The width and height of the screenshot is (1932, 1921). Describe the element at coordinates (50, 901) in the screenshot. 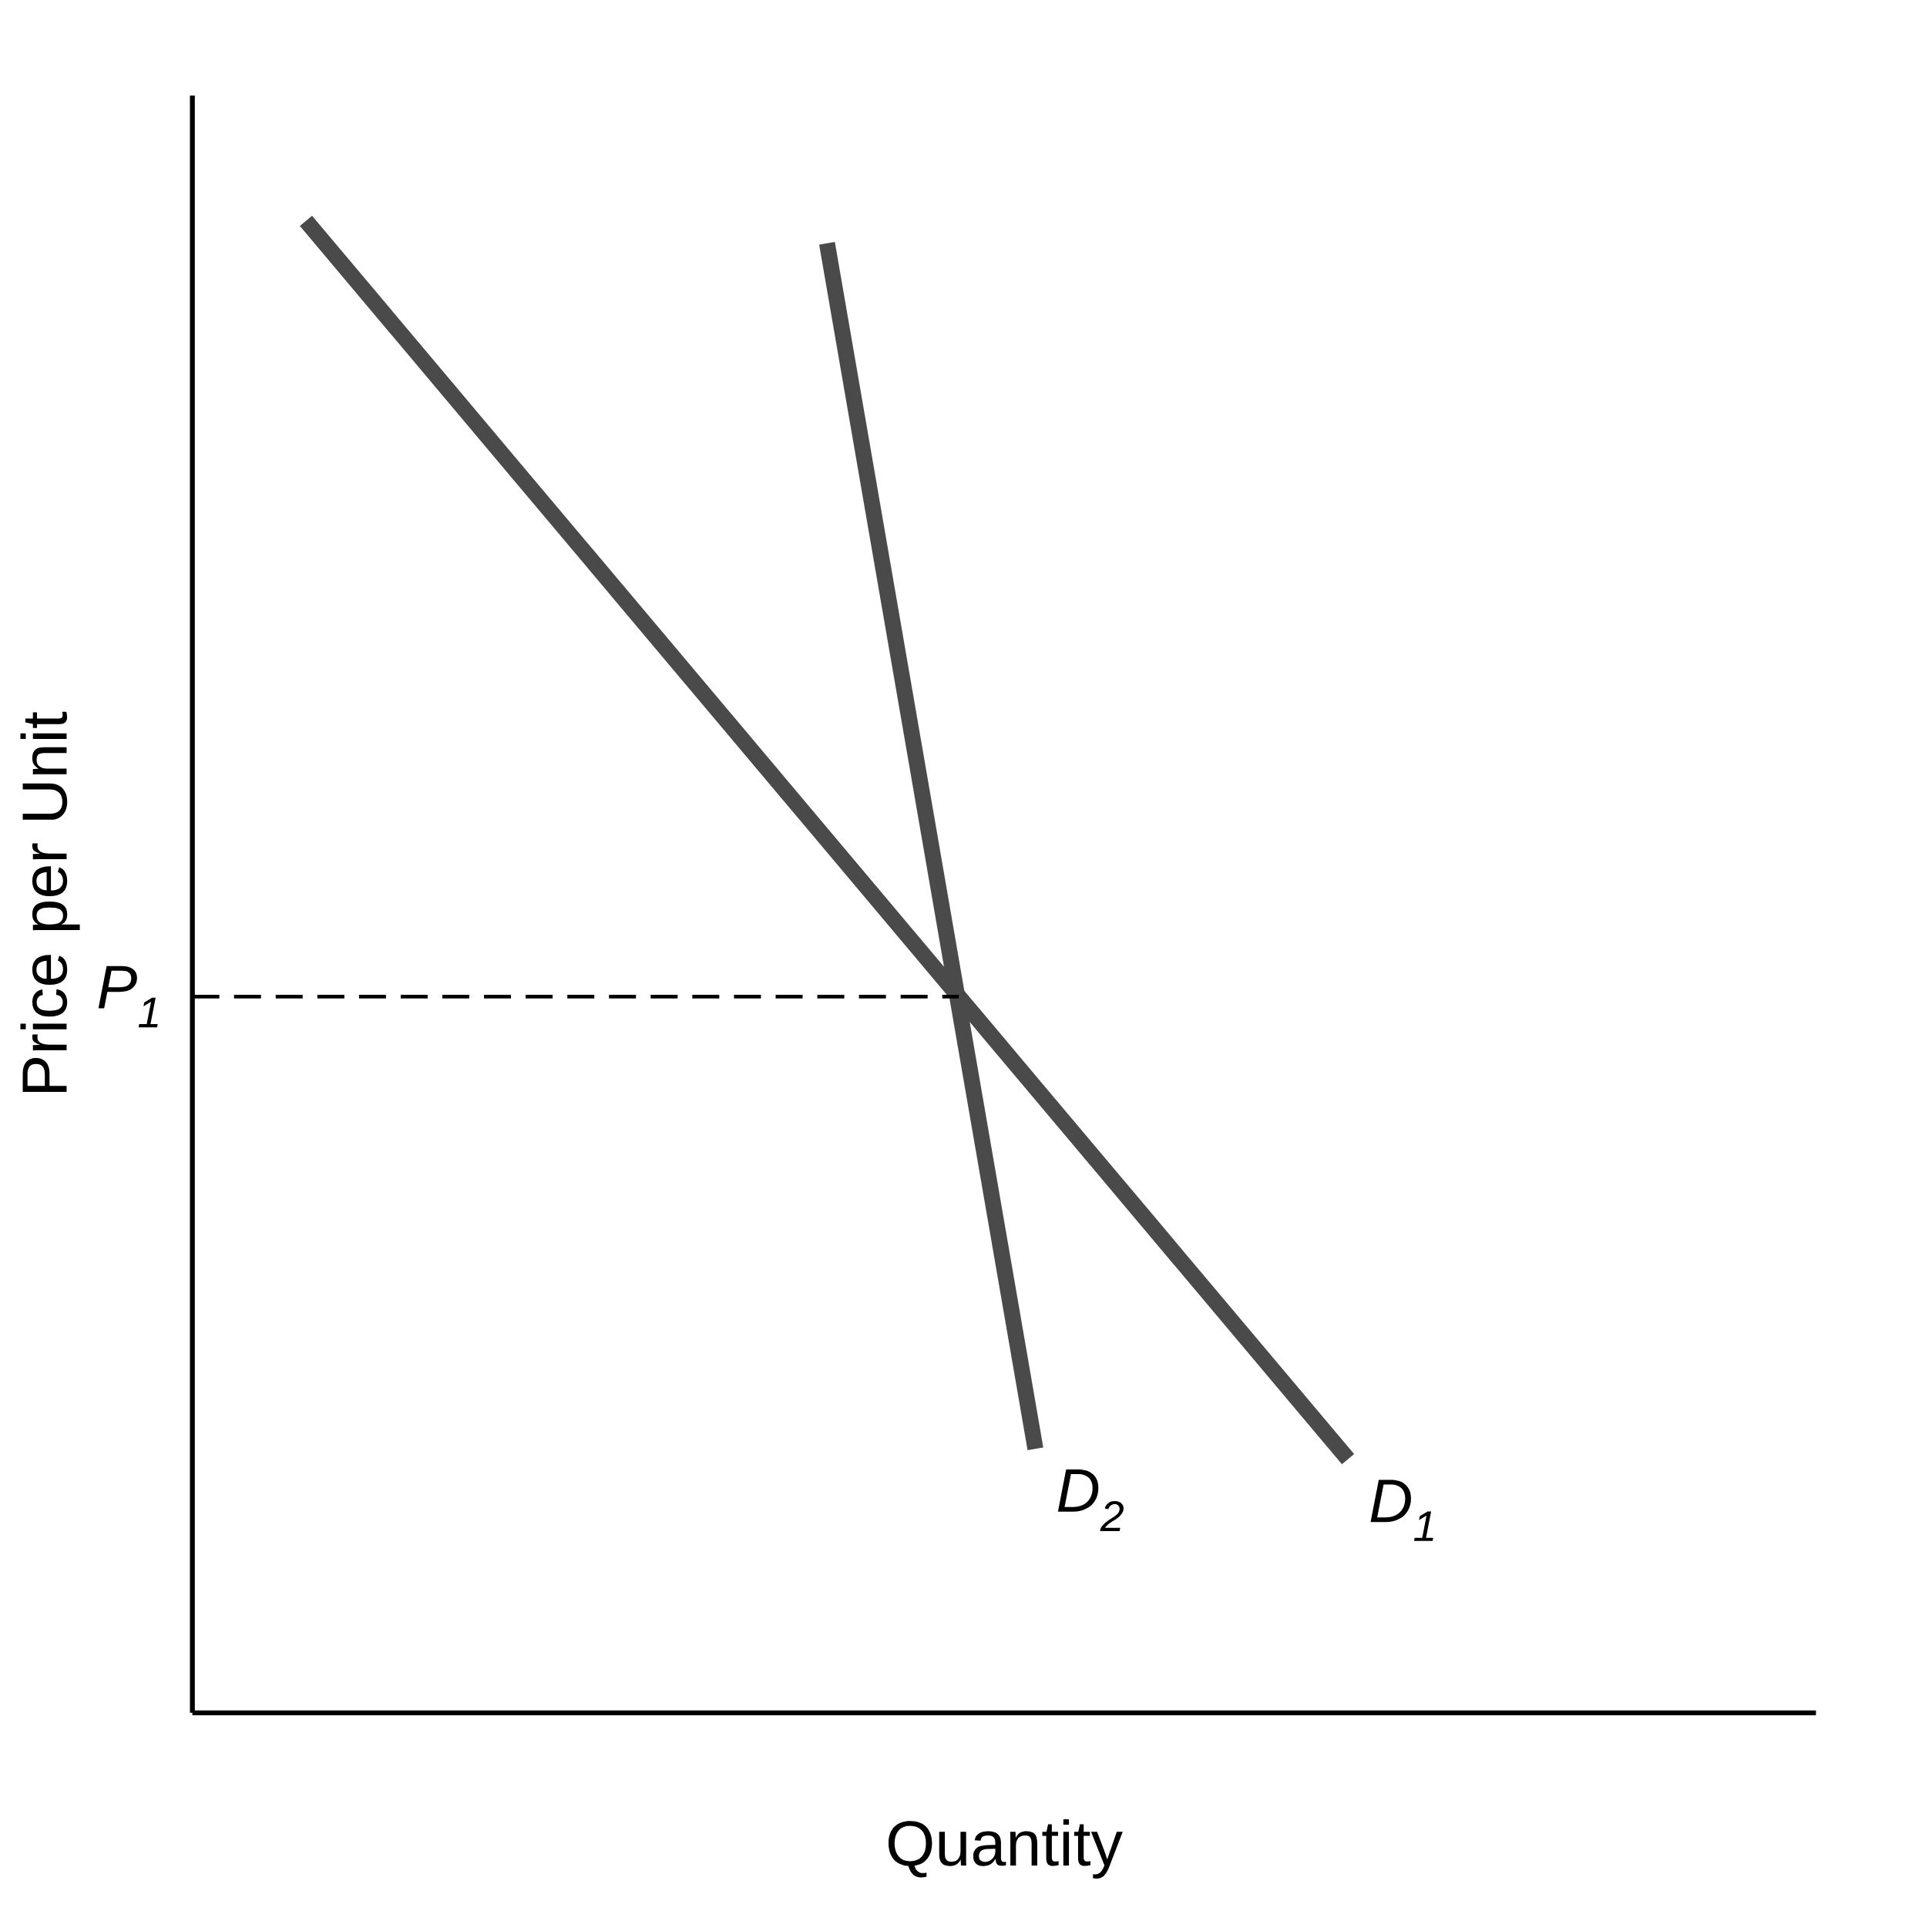

I see `y-axis-title: Price per Unit` at that location.